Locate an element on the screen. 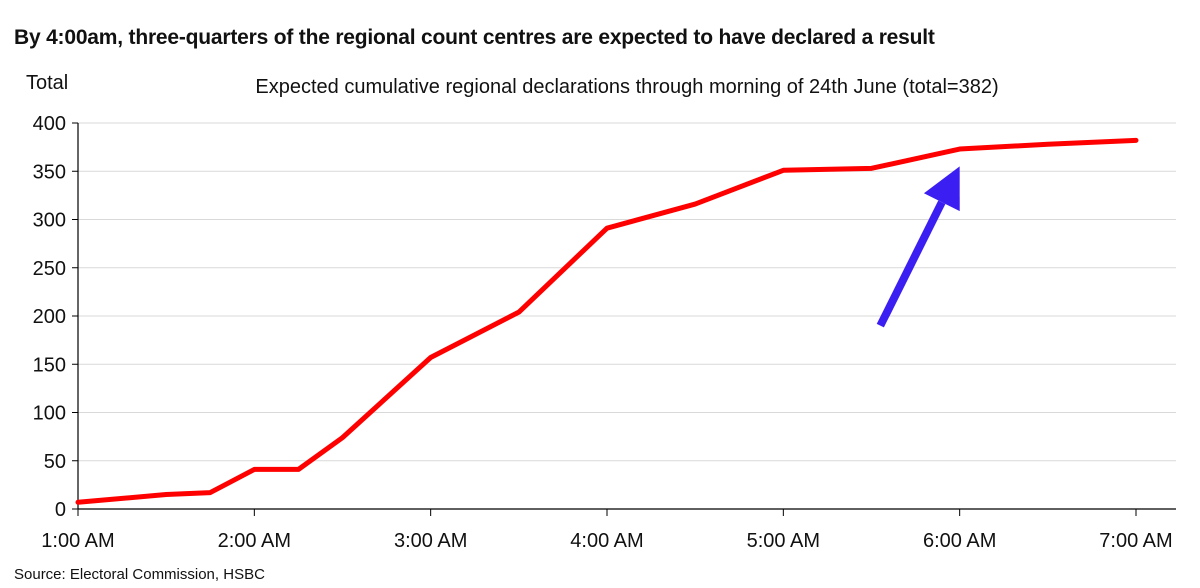 This screenshot has width=1200, height=588. x-tick-label-1: 1:00 AM is located at coordinates (77, 541).